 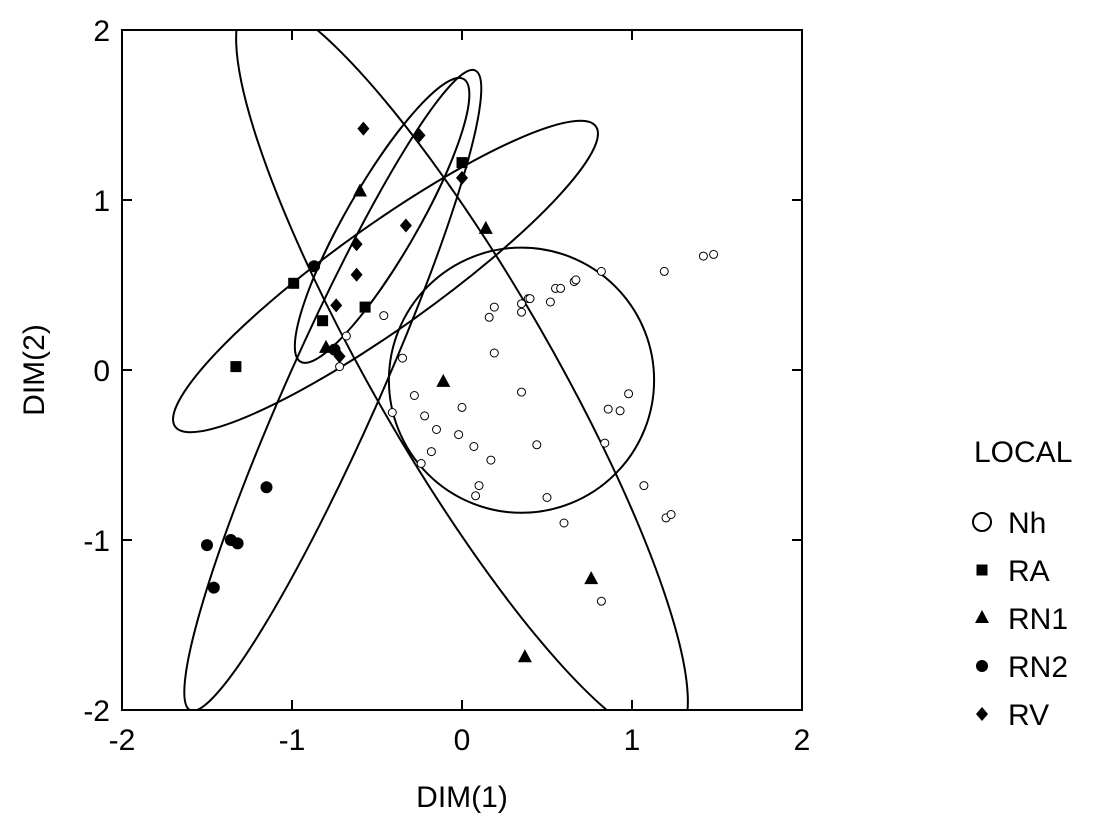 What do you see at coordinates (1028, 715) in the screenshot?
I see `legend-label: RV` at bounding box center [1028, 715].